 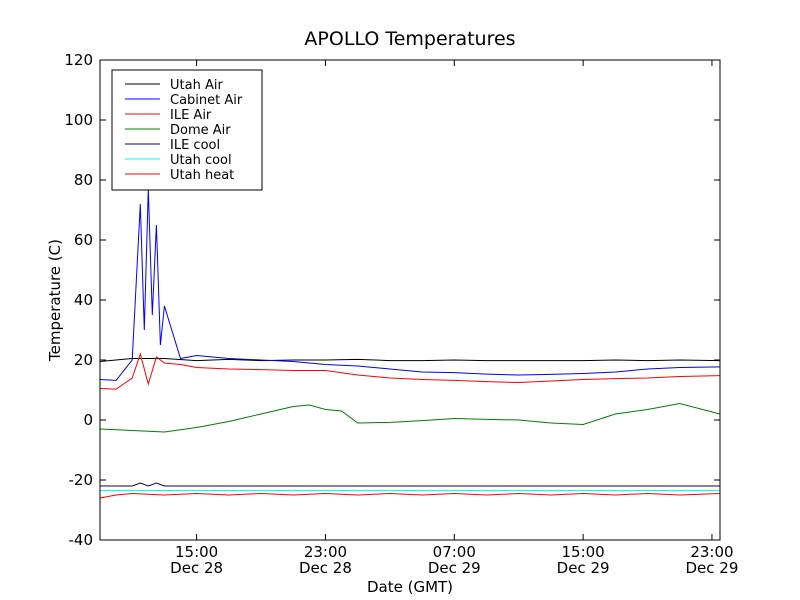 I want to click on series-line-ile-cool, so click(x=410, y=484).